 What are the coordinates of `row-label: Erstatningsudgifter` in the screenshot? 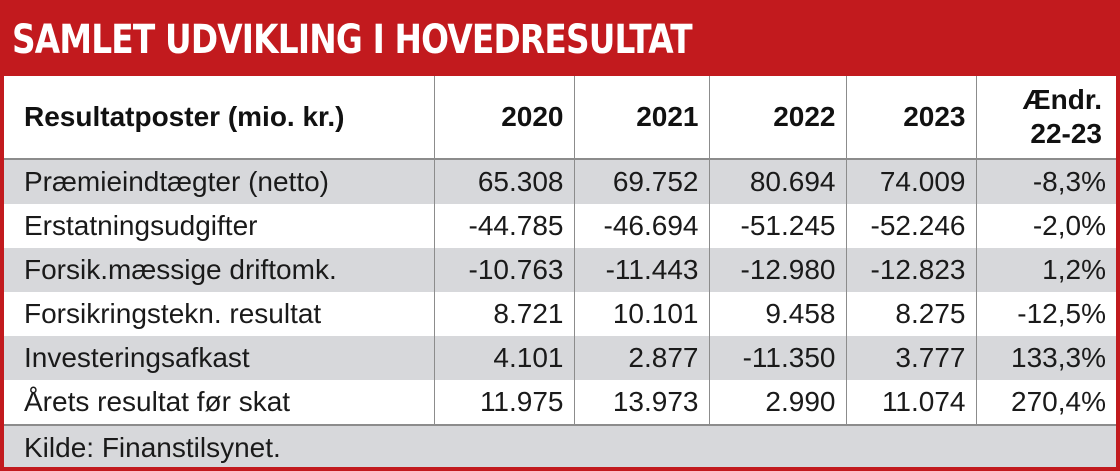 It's located at (219, 226).